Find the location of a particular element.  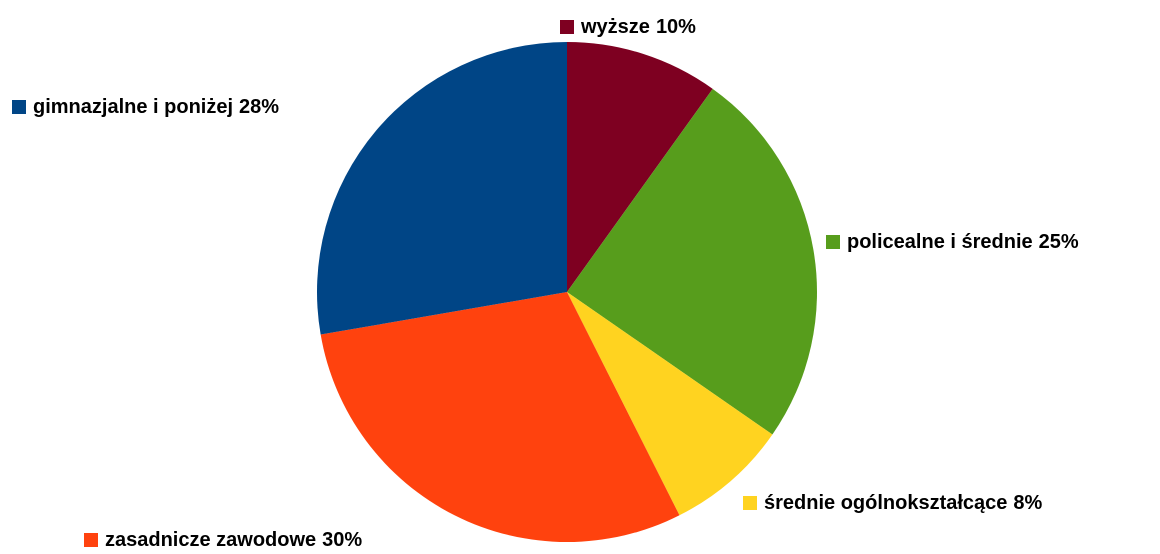

category-label: zasadnicze zawodowe is located at coordinates (210, 540).